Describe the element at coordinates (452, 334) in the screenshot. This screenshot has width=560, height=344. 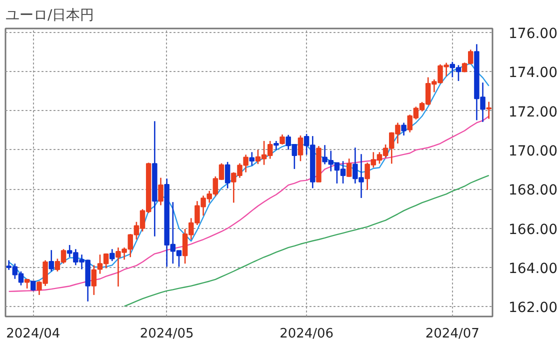
I see `x-tick-label: 2024/07` at that location.